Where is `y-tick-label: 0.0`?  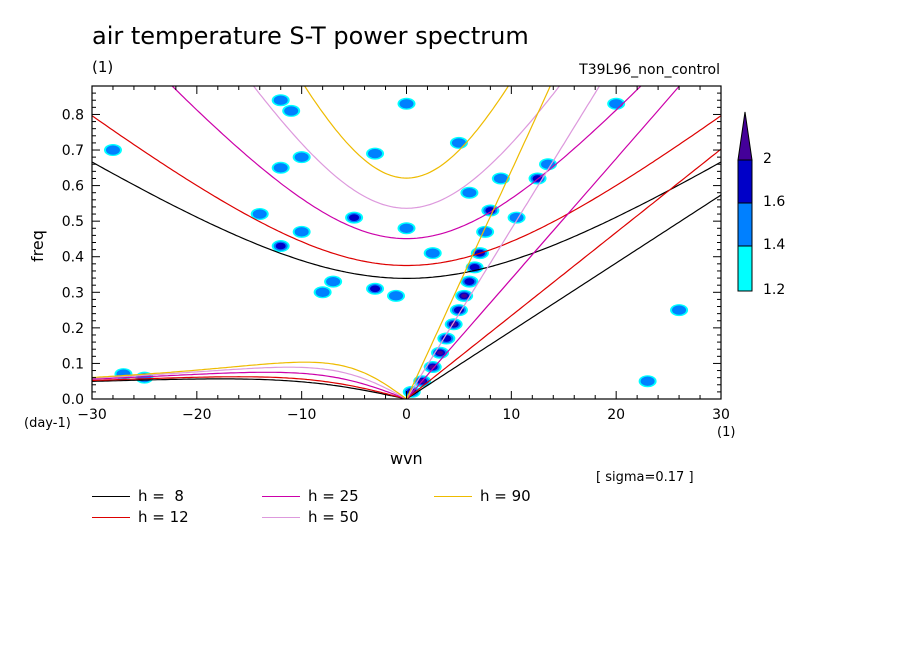
y-tick-label: 0.0 is located at coordinates (73, 400).